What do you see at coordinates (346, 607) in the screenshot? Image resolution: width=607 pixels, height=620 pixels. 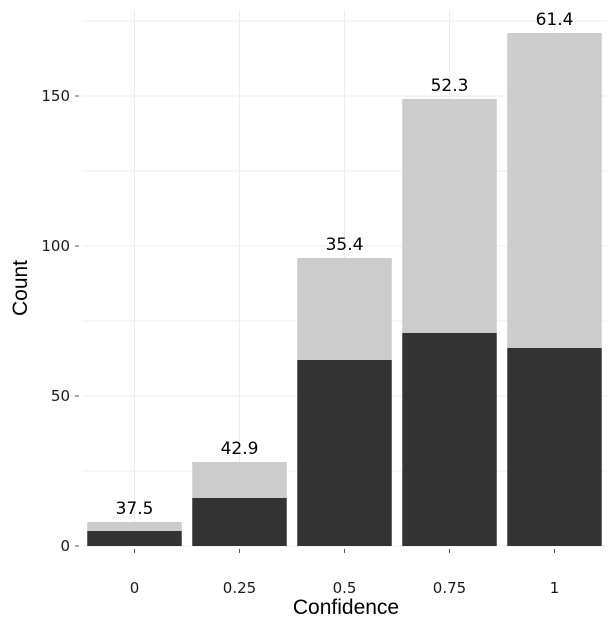 I see `x-axis-title: Confidence` at bounding box center [346, 607].